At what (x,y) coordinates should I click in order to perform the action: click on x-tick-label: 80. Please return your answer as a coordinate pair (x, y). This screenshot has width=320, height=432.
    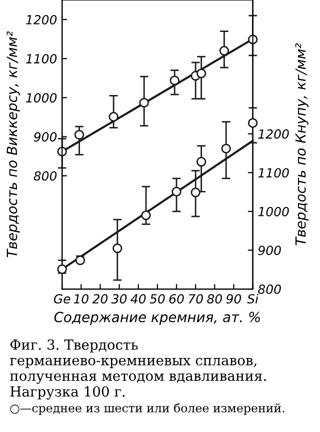
    Looking at the image, I should click on (214, 299).